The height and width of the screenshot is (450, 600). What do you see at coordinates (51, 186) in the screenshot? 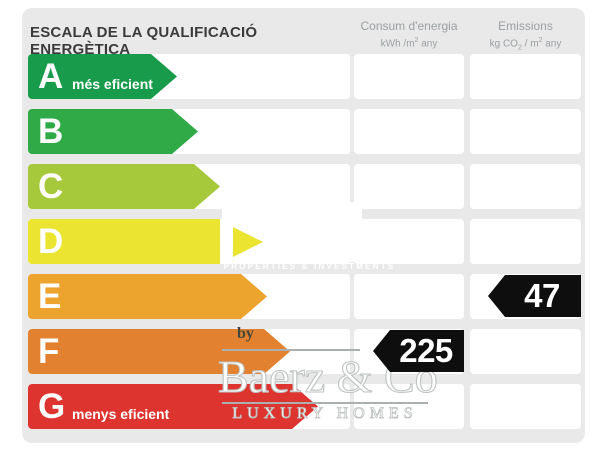
I see `rating-letter-c: C` at bounding box center [51, 186].